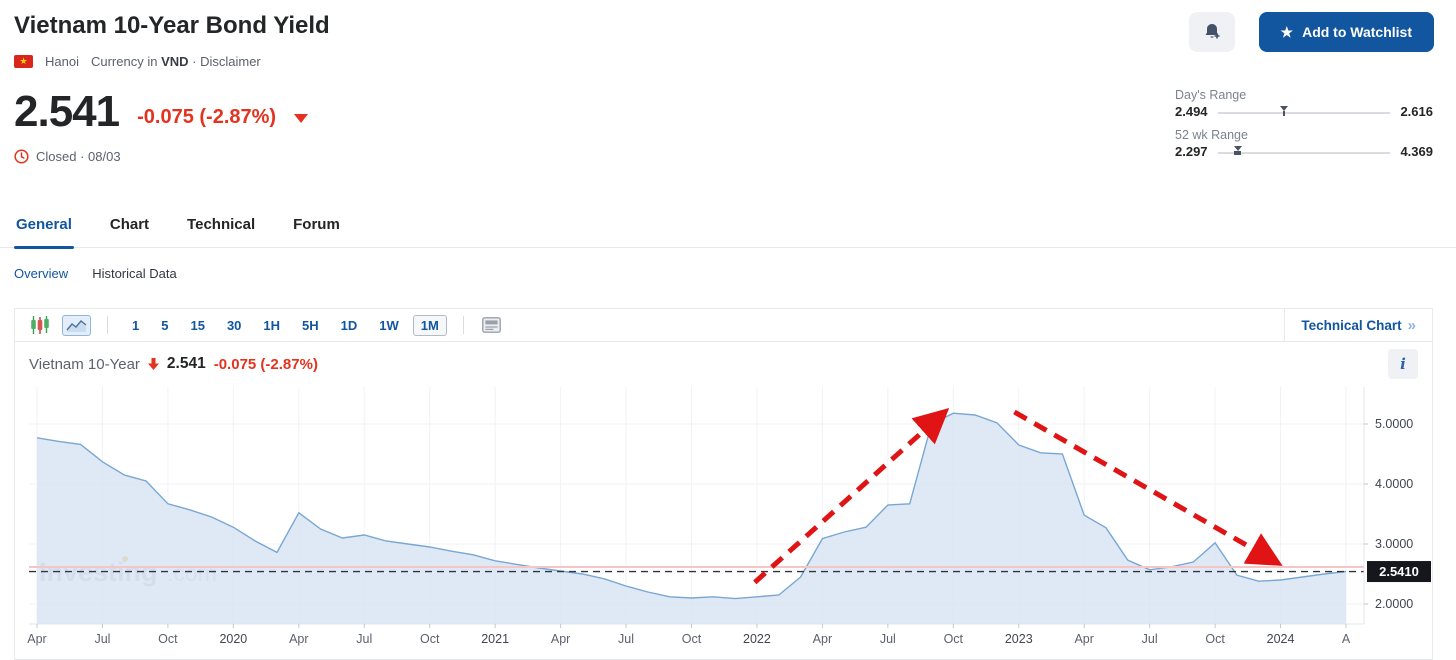  What do you see at coordinates (285, 325) in the screenshot?
I see `interval-switcher: 1 5 15 30 1H 5H 1D 1W 1M` at bounding box center [285, 325].